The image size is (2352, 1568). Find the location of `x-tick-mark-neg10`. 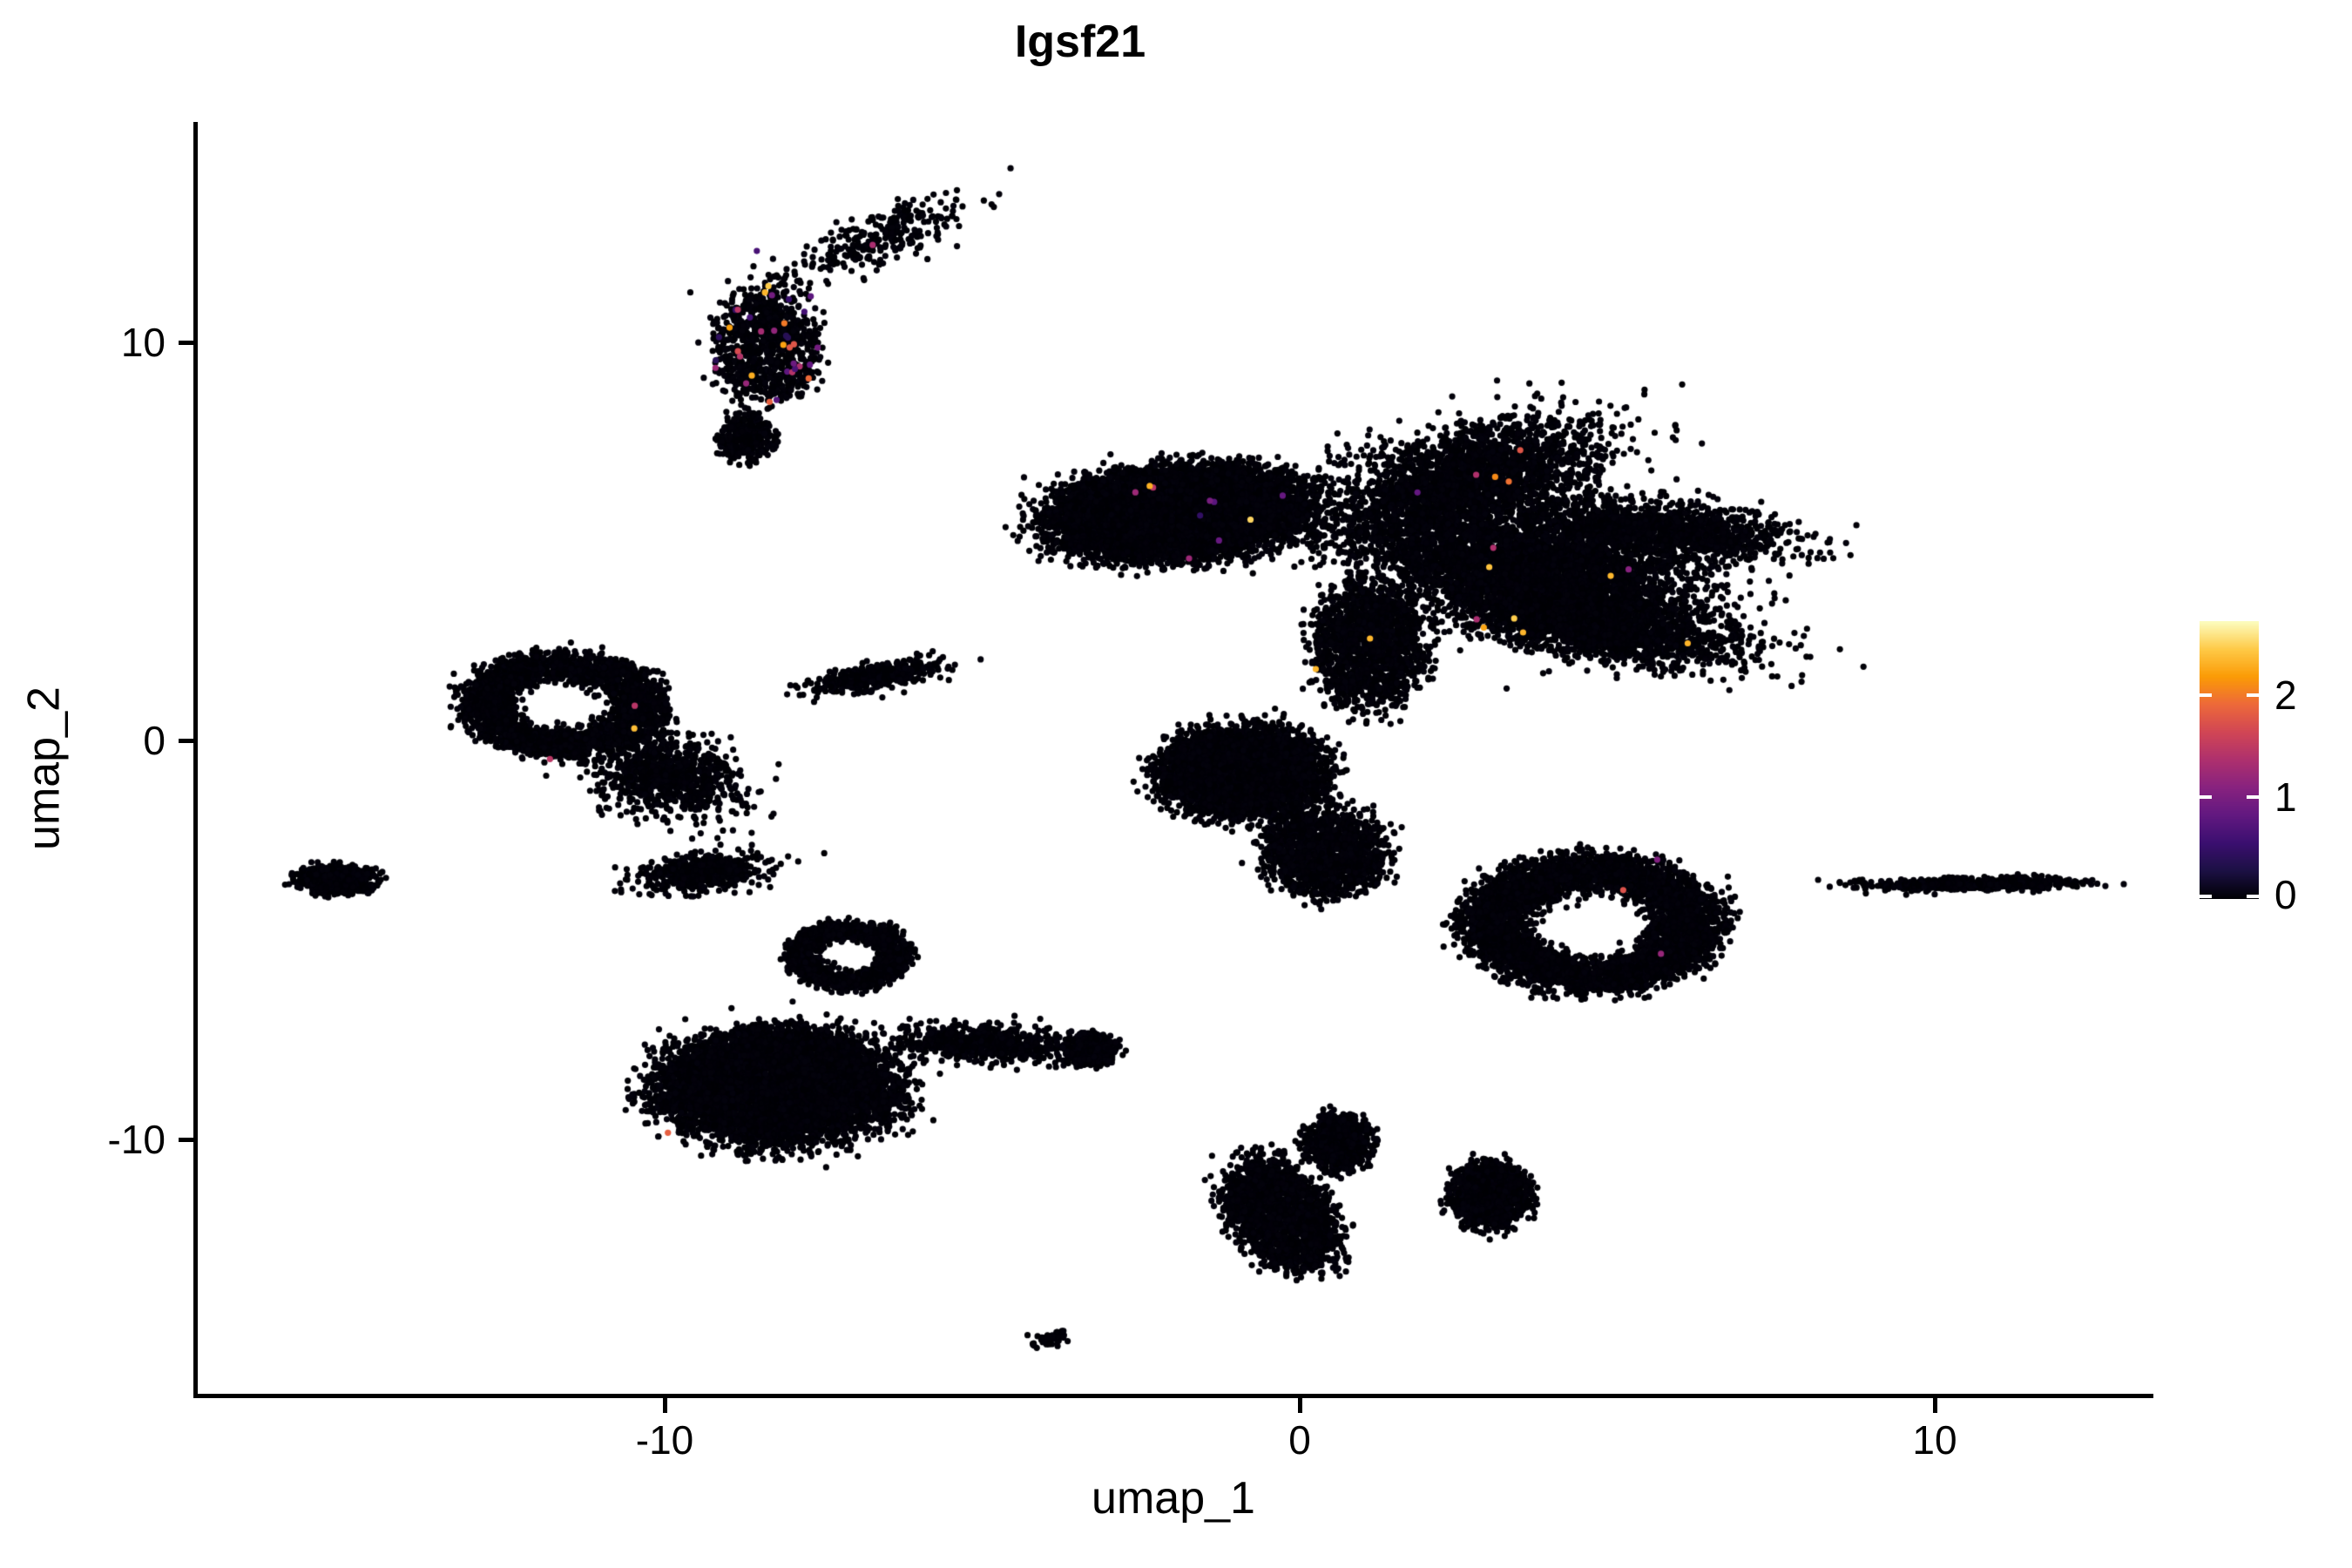

x-tick-mark-neg10 is located at coordinates (665, 1405).